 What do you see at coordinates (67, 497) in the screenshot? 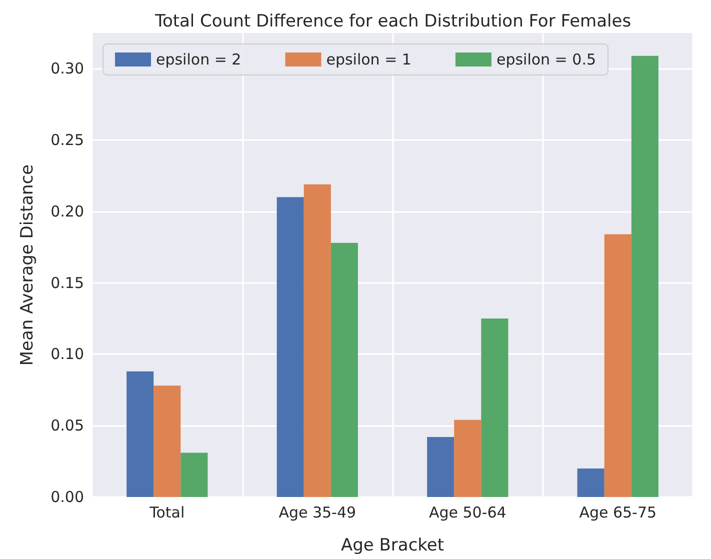
I see `y-tick-label: 0.00` at bounding box center [67, 497].